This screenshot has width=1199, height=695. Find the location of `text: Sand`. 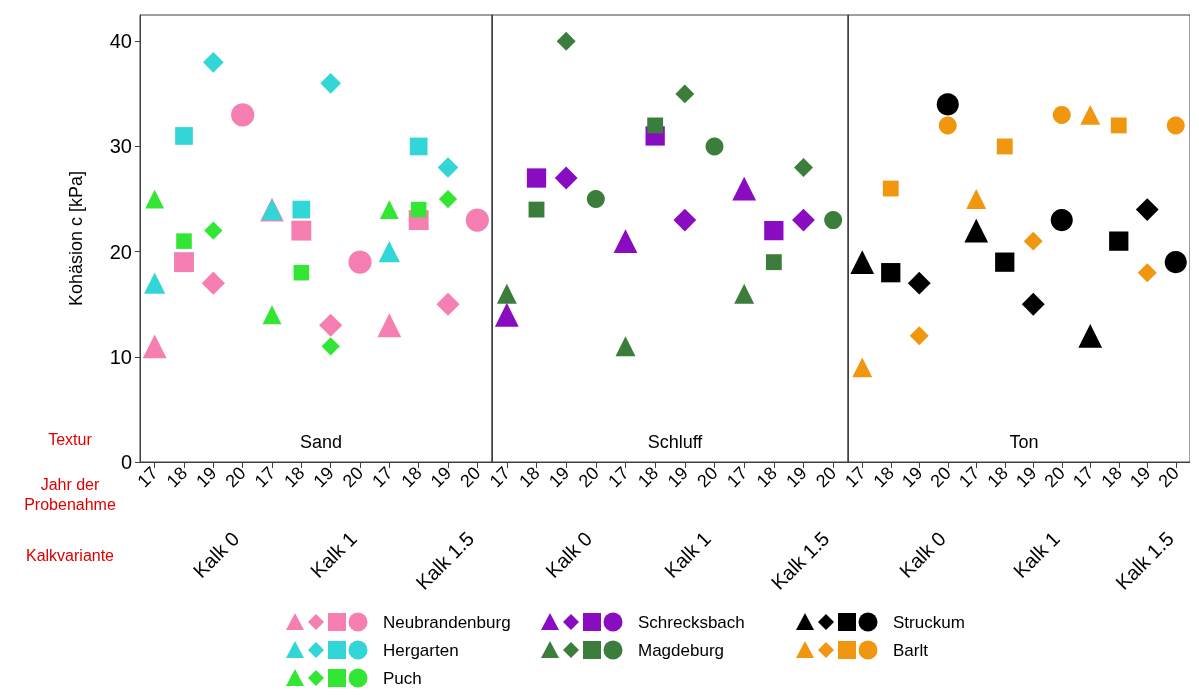

text: Sand is located at coordinates (321, 442).